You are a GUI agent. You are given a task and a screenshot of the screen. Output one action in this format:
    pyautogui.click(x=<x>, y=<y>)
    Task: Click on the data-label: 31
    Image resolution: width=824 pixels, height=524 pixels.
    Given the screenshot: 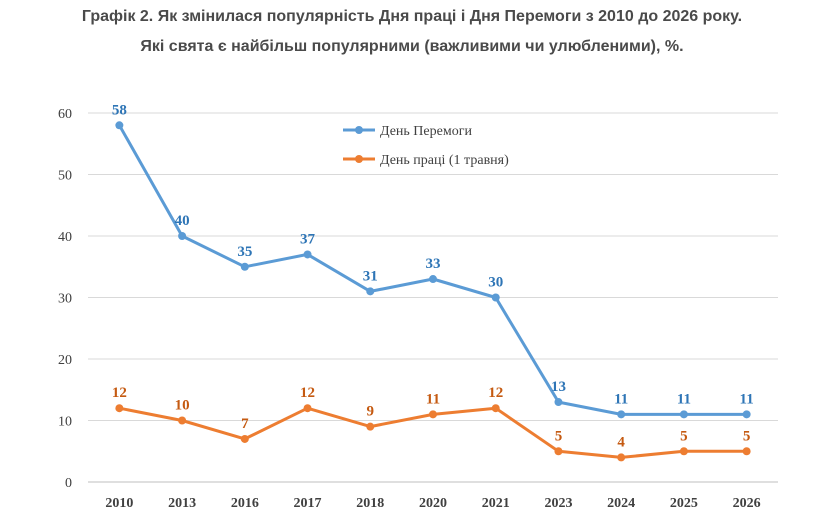 What is the action you would take?
    pyautogui.click(x=370, y=276)
    